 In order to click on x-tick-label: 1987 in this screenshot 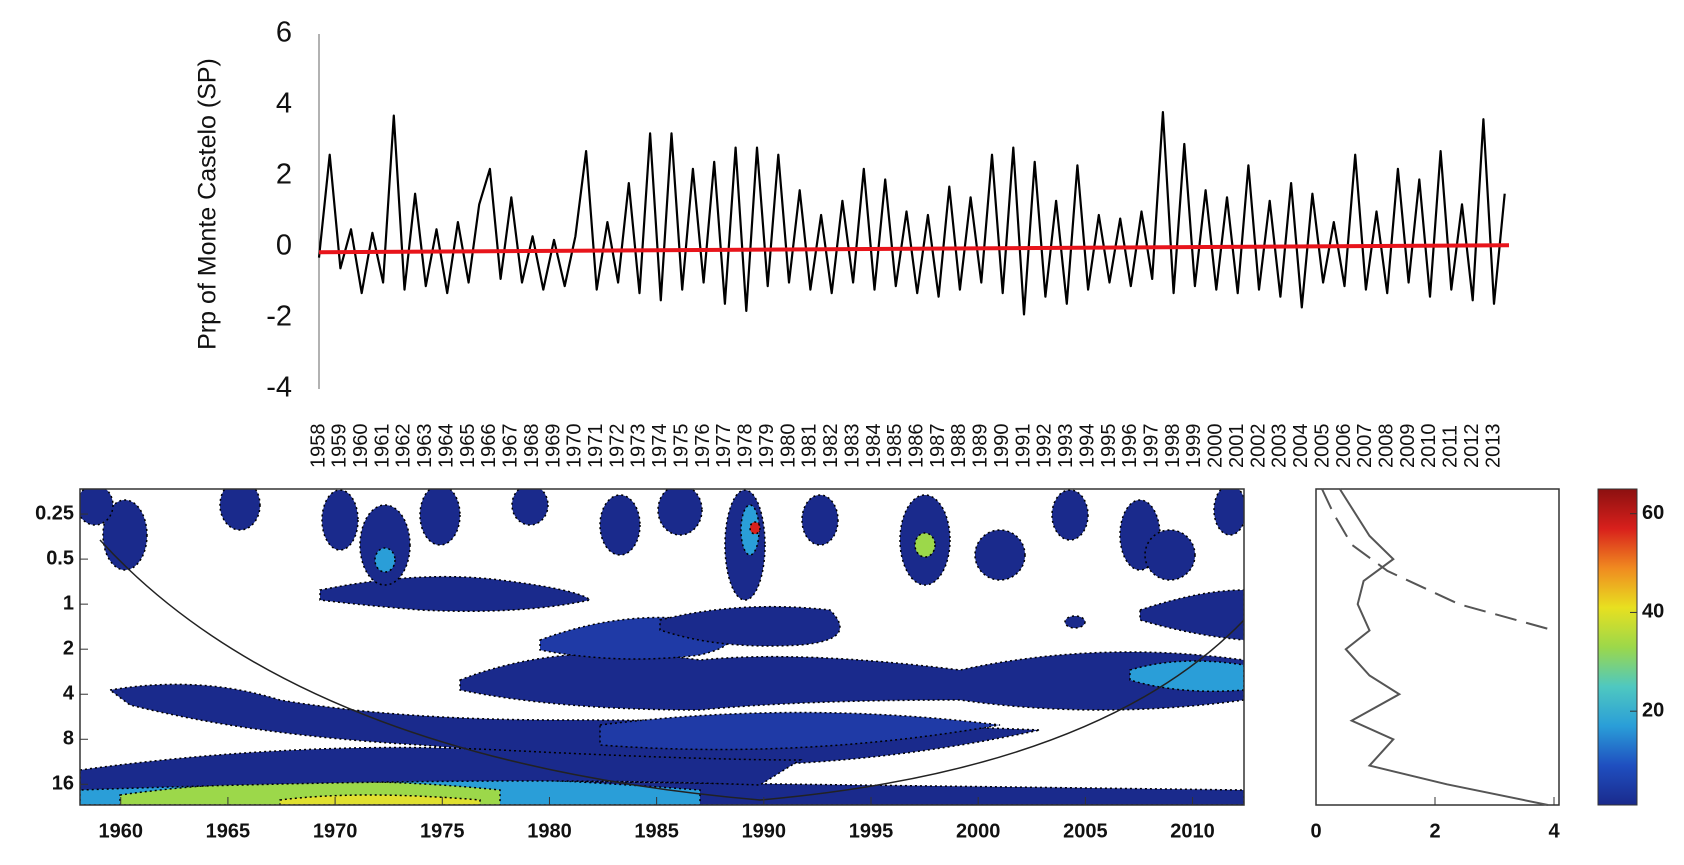, I will do `click(938, 446)`.